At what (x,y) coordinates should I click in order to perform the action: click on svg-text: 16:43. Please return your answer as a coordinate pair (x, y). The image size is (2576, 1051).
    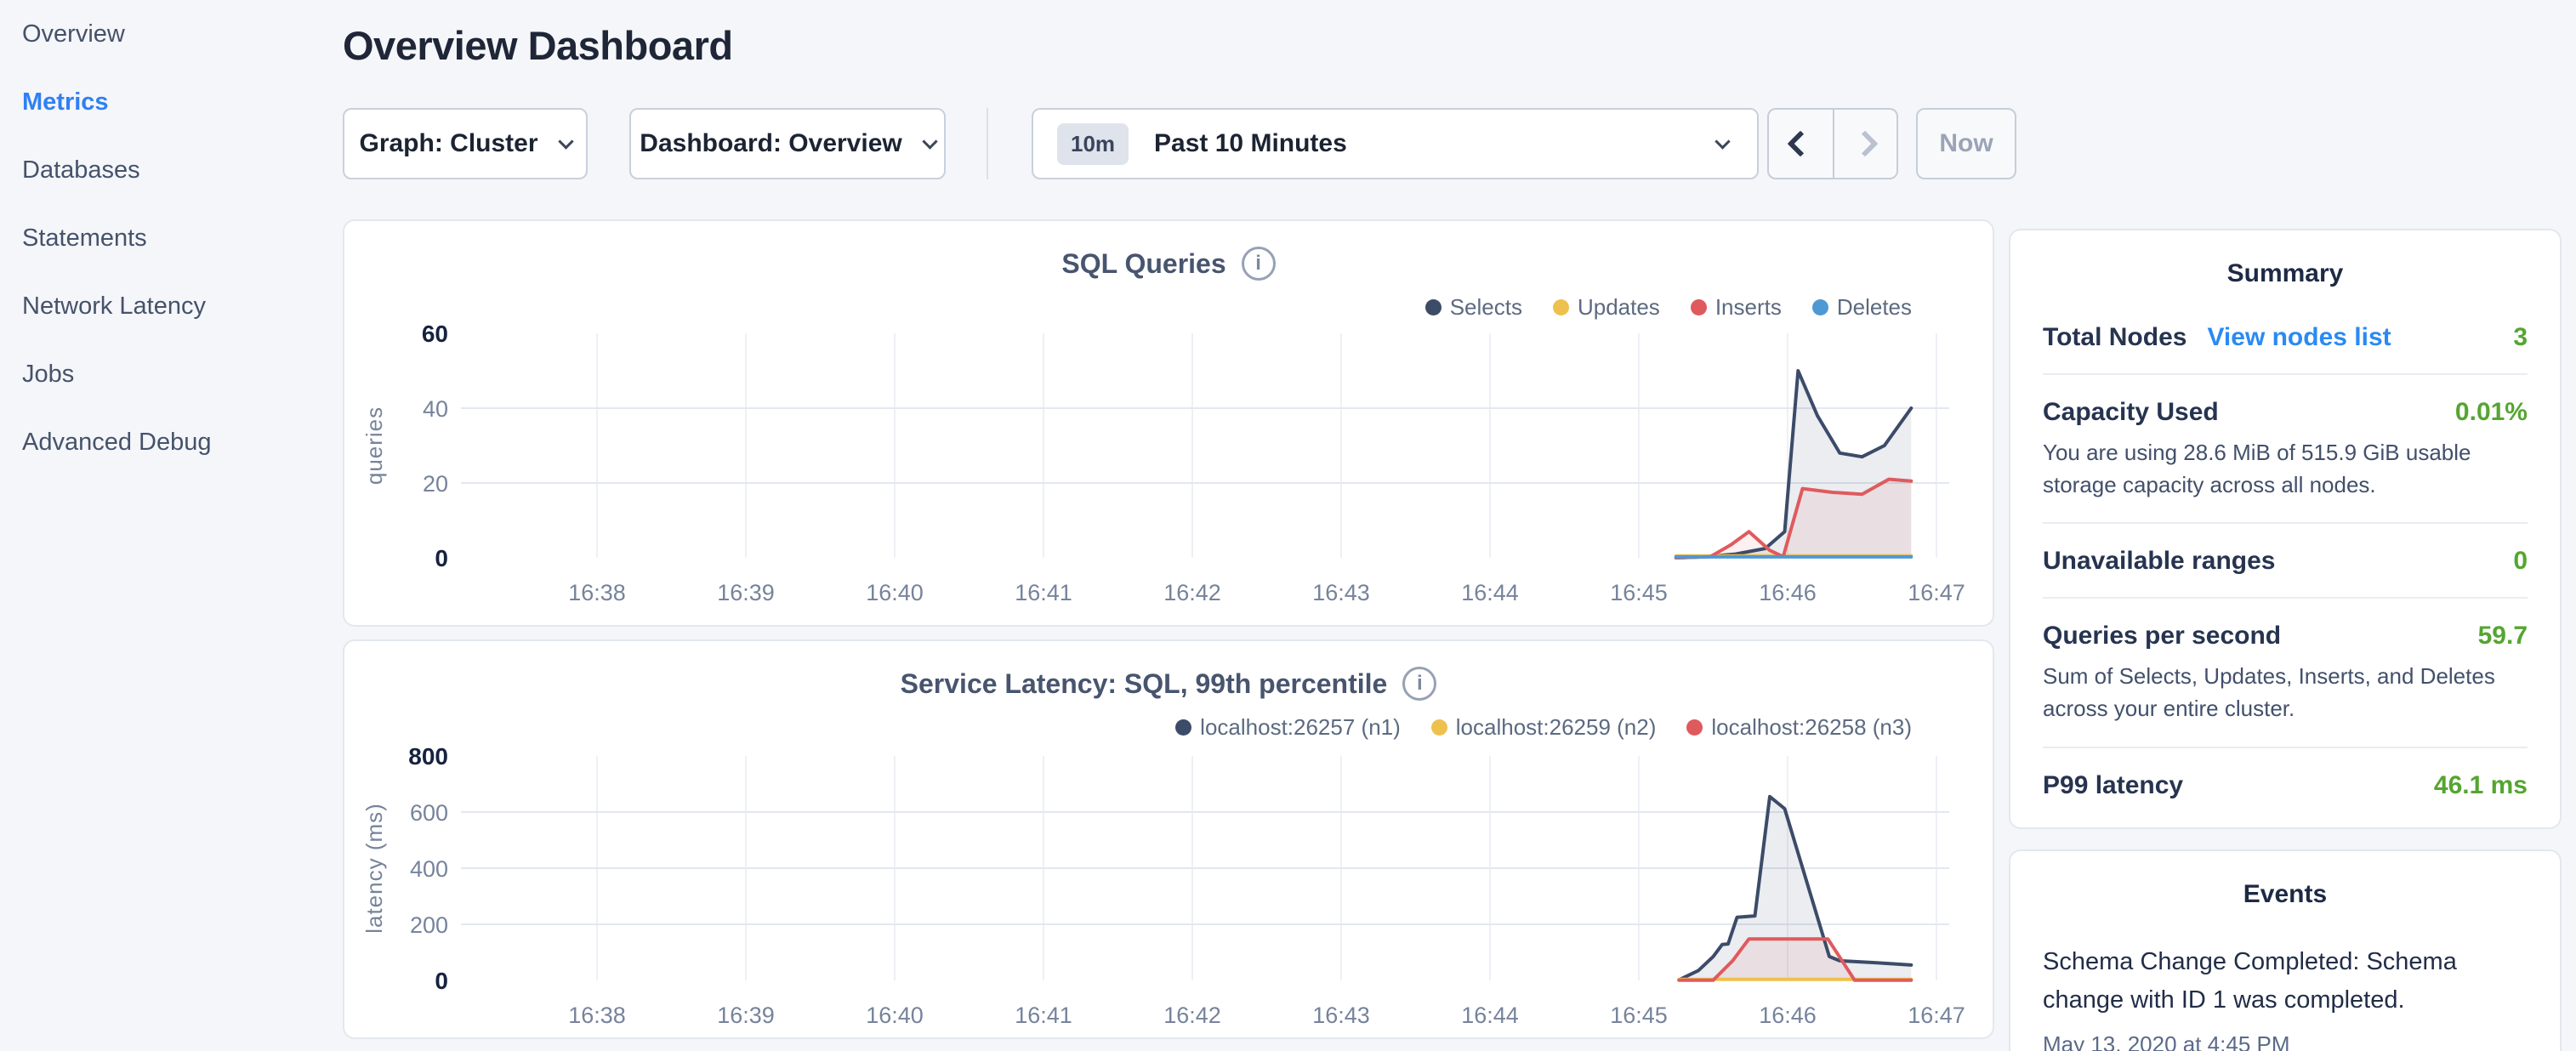
    Looking at the image, I should click on (1341, 1015).